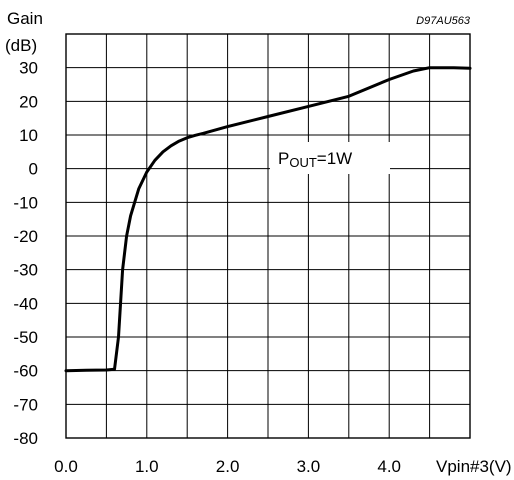 This screenshot has height=480, width=514. What do you see at coordinates (309, 466) in the screenshot?
I see `x-tick-label: 3.0` at bounding box center [309, 466].